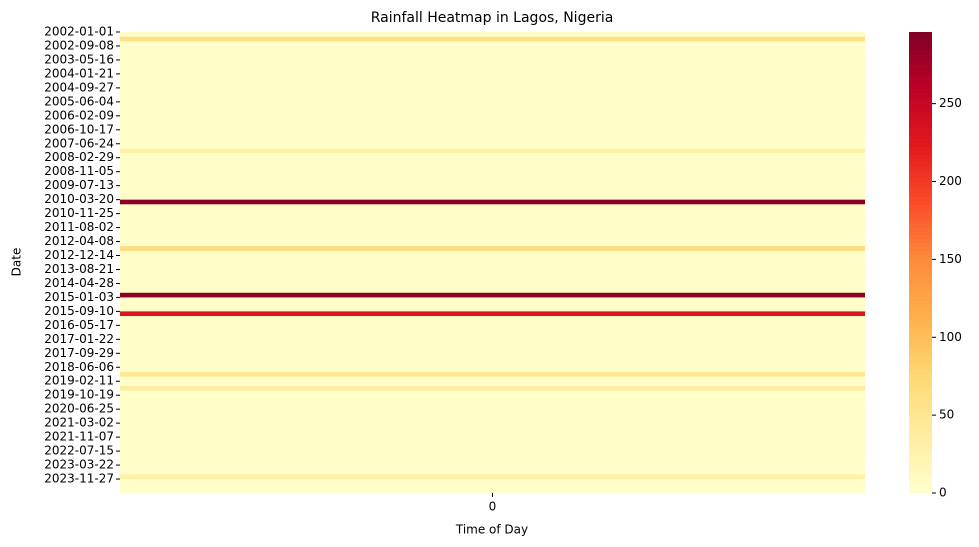  I want to click on y-tick-label: 2002-01-01, so click(79, 32).